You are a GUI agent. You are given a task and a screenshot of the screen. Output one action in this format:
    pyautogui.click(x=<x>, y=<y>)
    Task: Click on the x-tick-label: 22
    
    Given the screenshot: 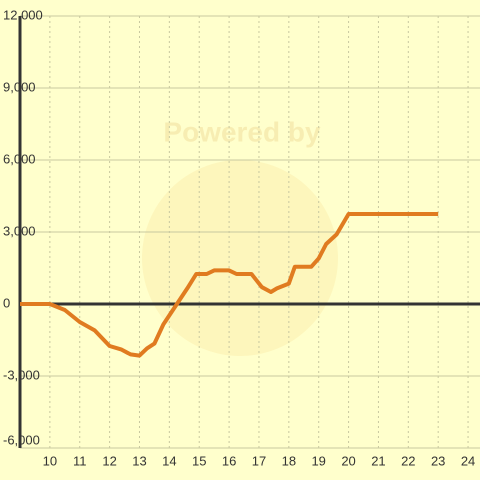 What is the action you would take?
    pyautogui.click(x=408, y=460)
    